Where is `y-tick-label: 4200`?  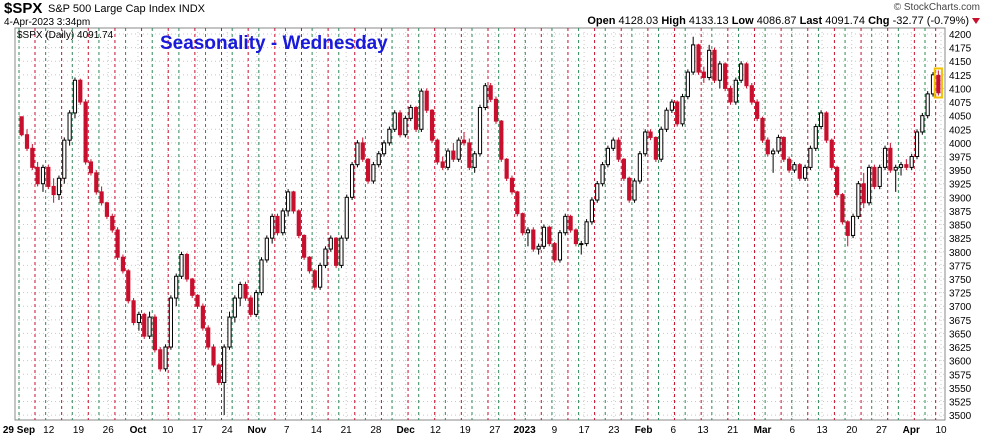 y-tick-label: 4200 is located at coordinates (960, 35).